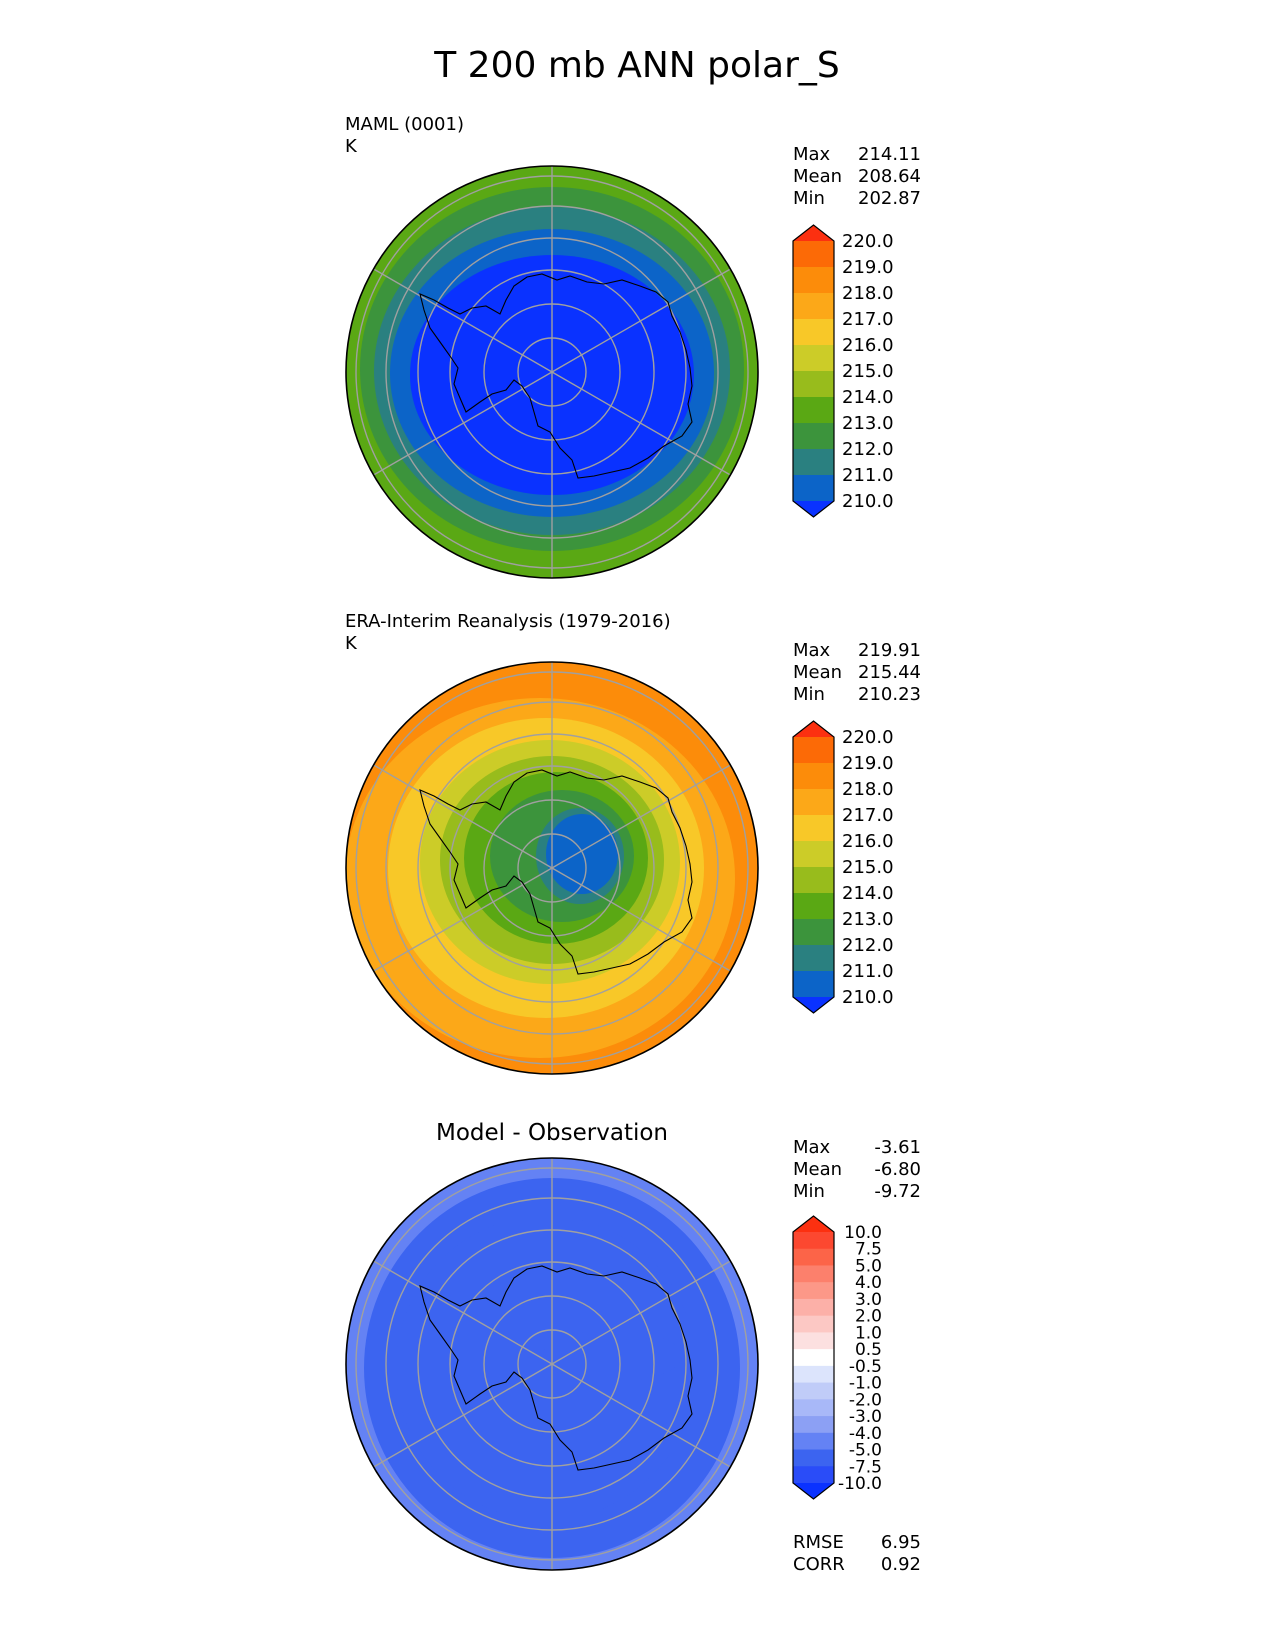 The width and height of the screenshot is (1275, 1650). Describe the element at coordinates (889, 176) in the screenshot. I see `stat-value: 208.64` at that location.